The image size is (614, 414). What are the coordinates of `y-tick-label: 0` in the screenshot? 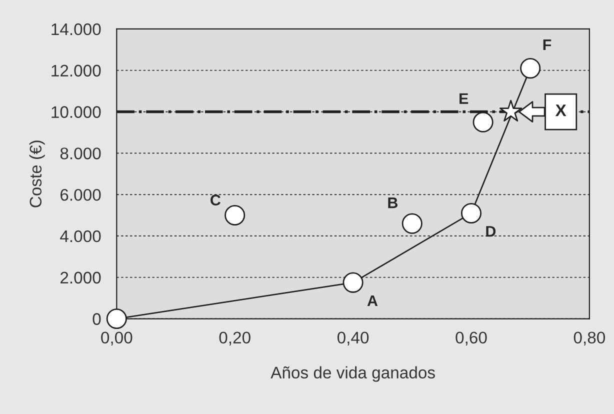 It's located at (96, 319).